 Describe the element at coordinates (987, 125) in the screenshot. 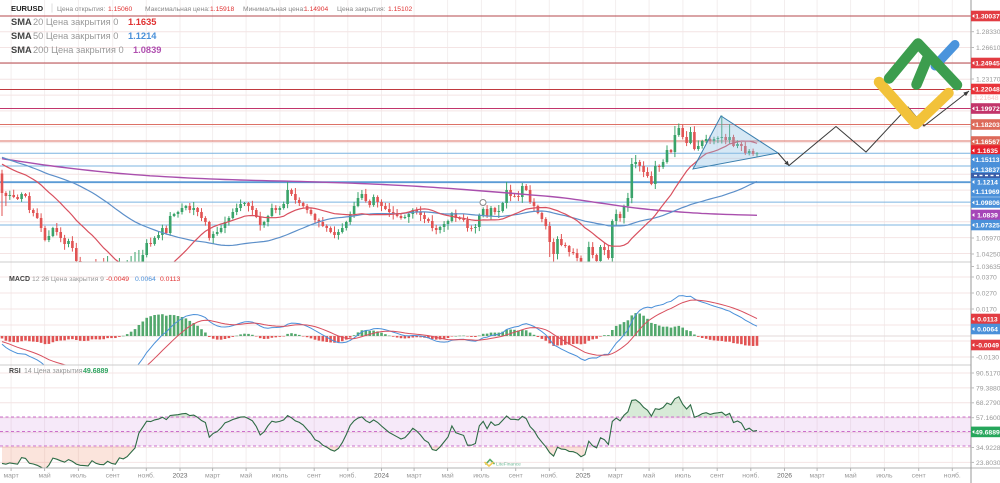

I see `svg-text: 1.18203` at that location.